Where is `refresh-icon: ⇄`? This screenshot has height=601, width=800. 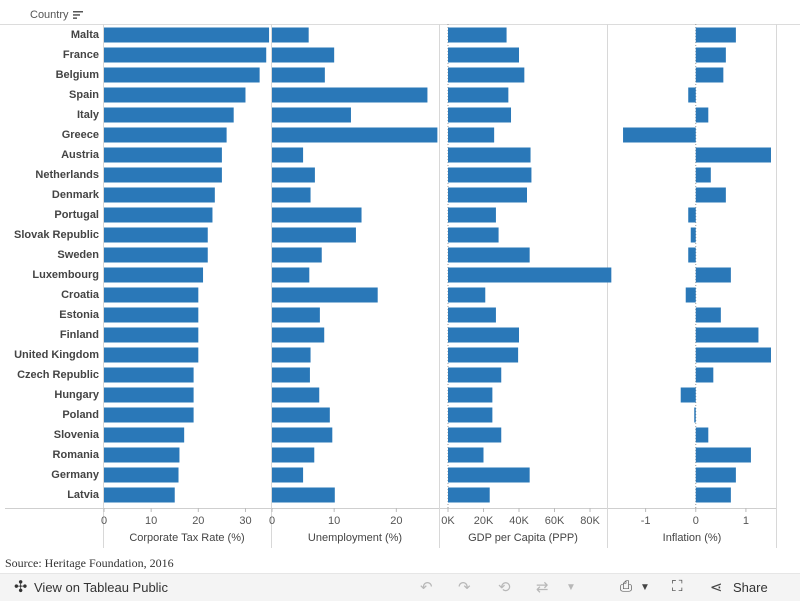 refresh-icon: ⇄ is located at coordinates (542, 587).